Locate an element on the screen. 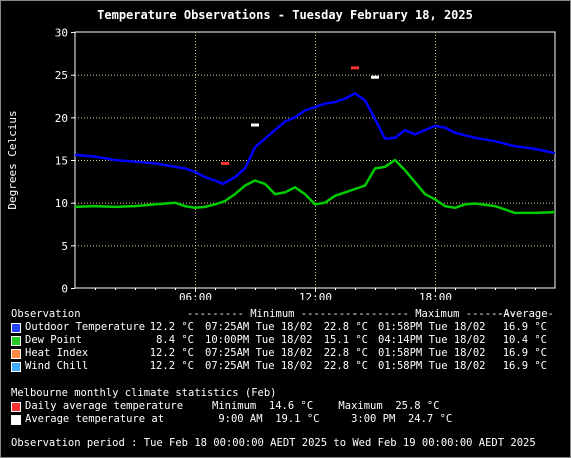 The height and width of the screenshot is (458, 571). y-tick-label: 30 is located at coordinates (61, 33).